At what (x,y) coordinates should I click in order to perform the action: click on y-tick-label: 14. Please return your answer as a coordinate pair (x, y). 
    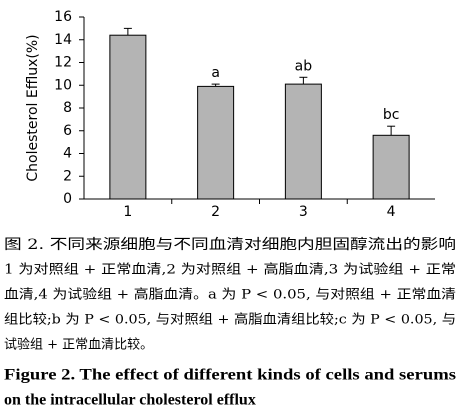
    Looking at the image, I should click on (63, 40).